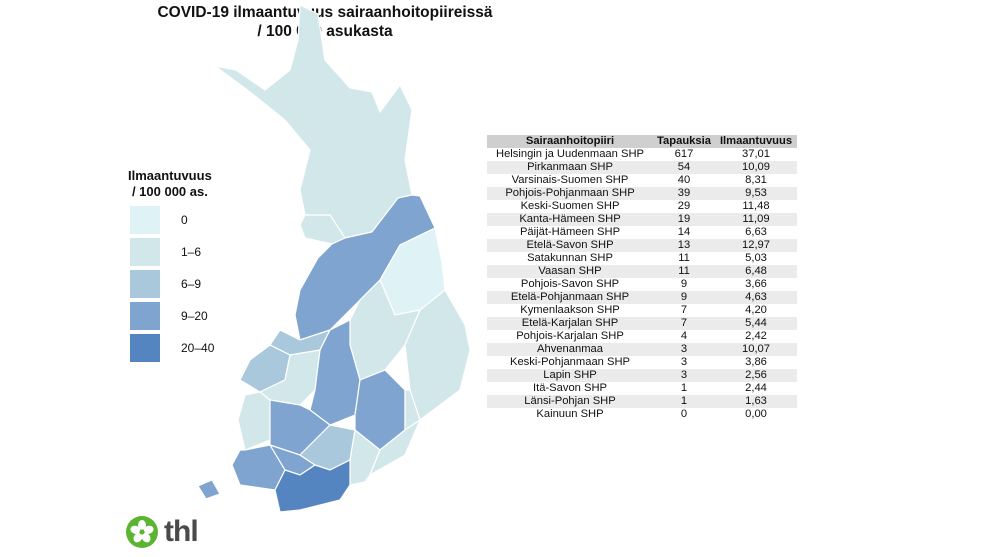 The image size is (990, 557). I want to click on table-row: Etelä-Karjalan SHP 7 5,44, so click(642, 323).